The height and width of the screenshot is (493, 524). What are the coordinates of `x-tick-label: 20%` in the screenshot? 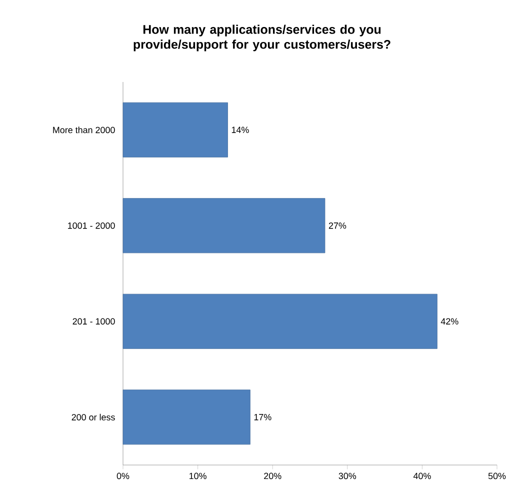 It's located at (273, 476).